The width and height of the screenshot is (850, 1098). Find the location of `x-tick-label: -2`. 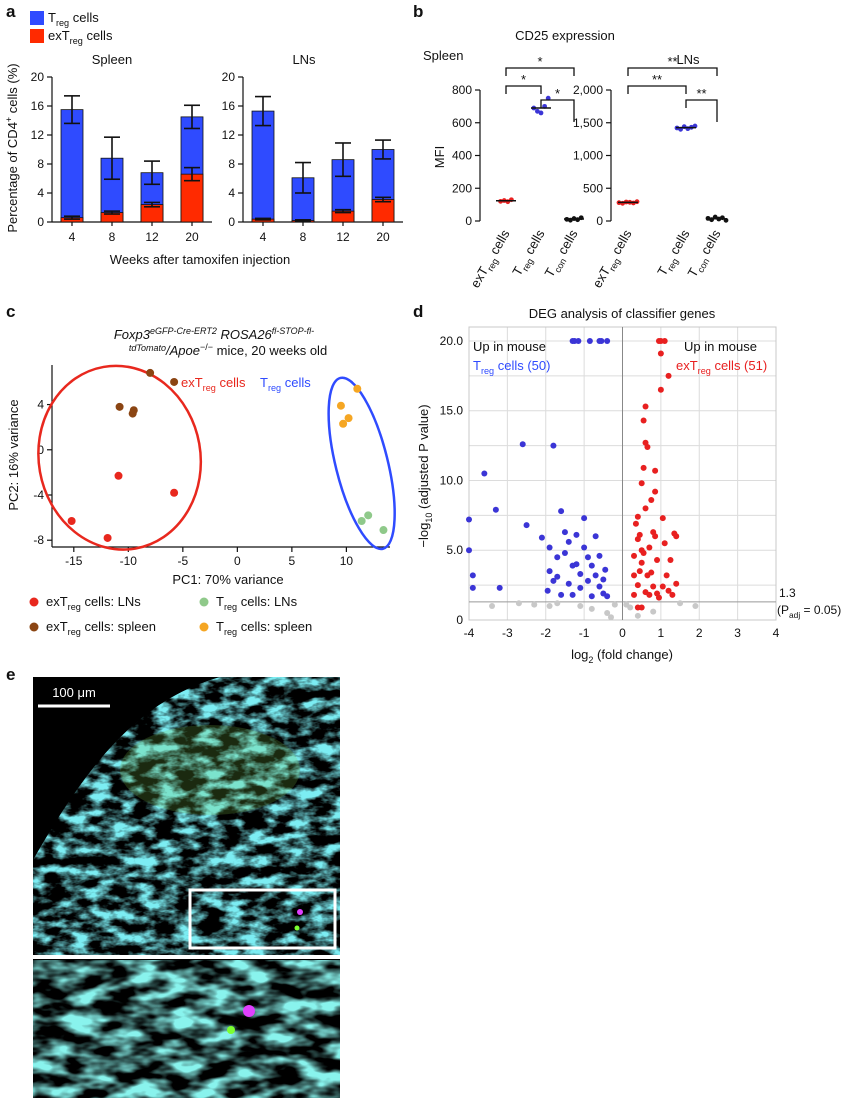

x-tick-label: -2 is located at coordinates (545, 633).